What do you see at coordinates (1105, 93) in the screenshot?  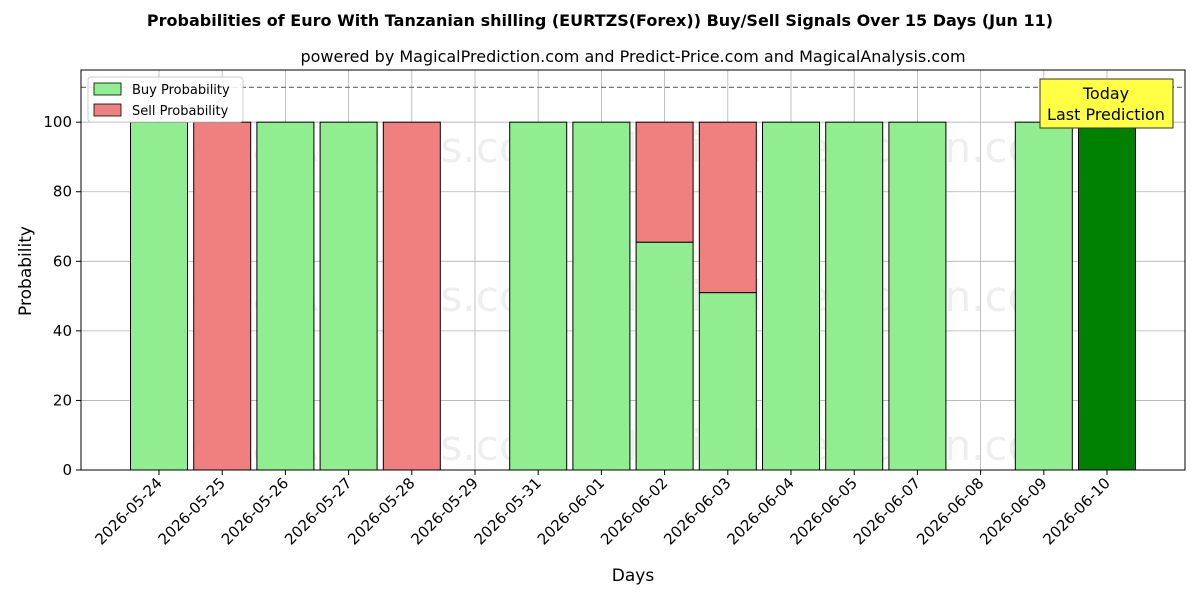 I see `annotation-today: Today` at bounding box center [1105, 93].